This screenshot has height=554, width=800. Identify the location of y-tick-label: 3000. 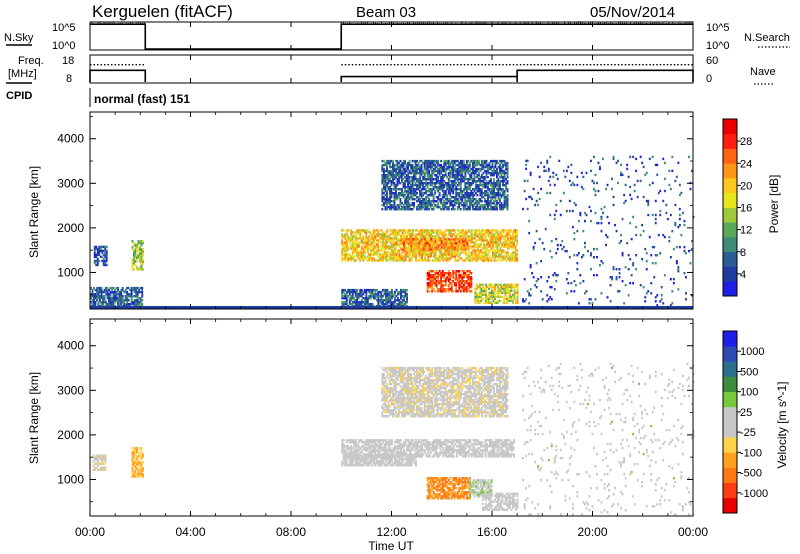
(70, 183).